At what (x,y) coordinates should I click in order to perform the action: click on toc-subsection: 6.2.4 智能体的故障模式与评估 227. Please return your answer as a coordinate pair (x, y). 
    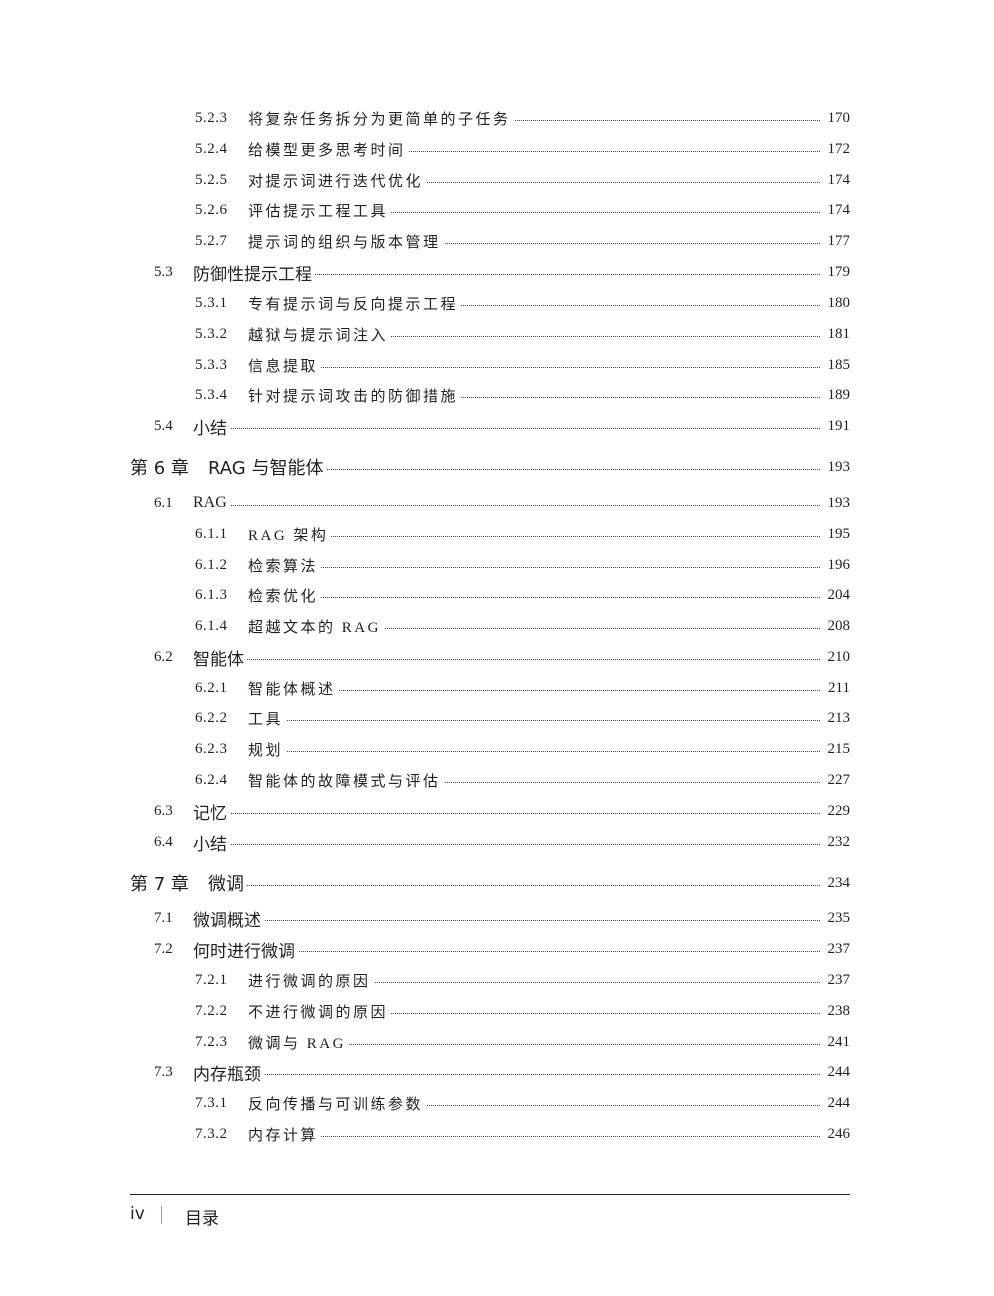
    Looking at the image, I should click on (425, 780).